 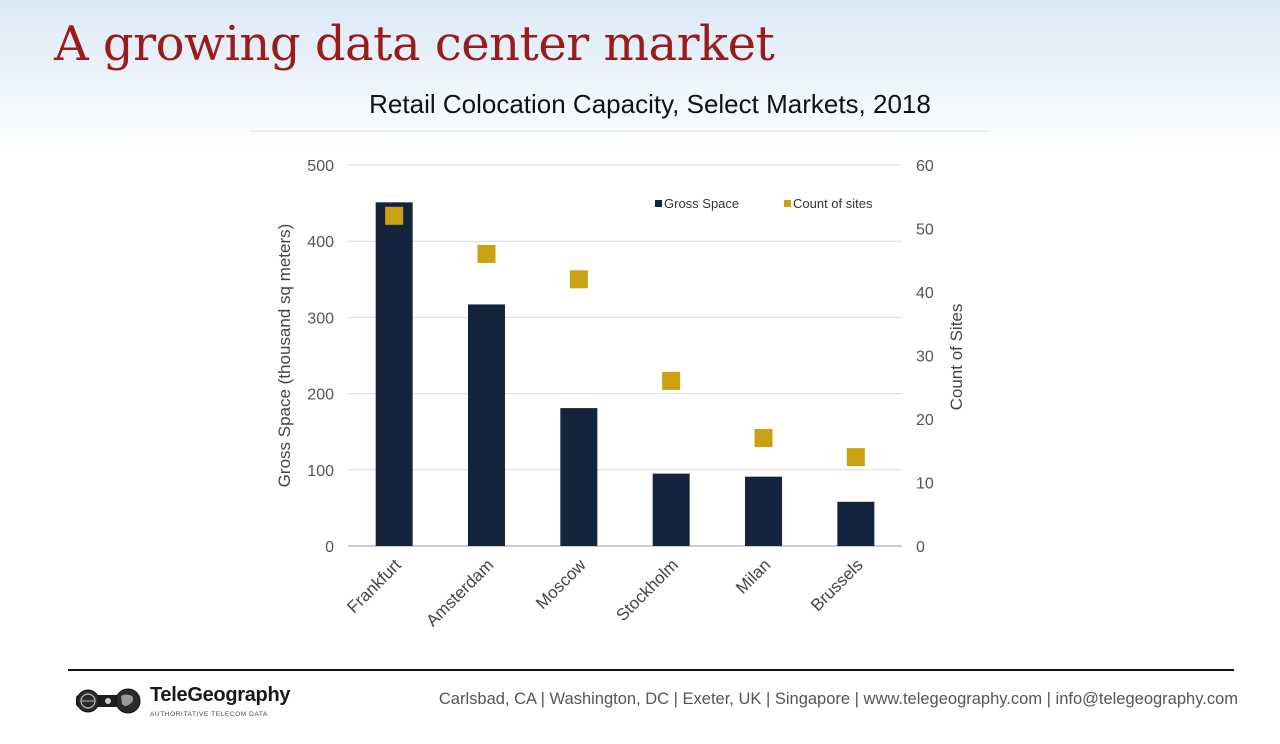 I want to click on y2-tick-label: 60, so click(x=925, y=166).